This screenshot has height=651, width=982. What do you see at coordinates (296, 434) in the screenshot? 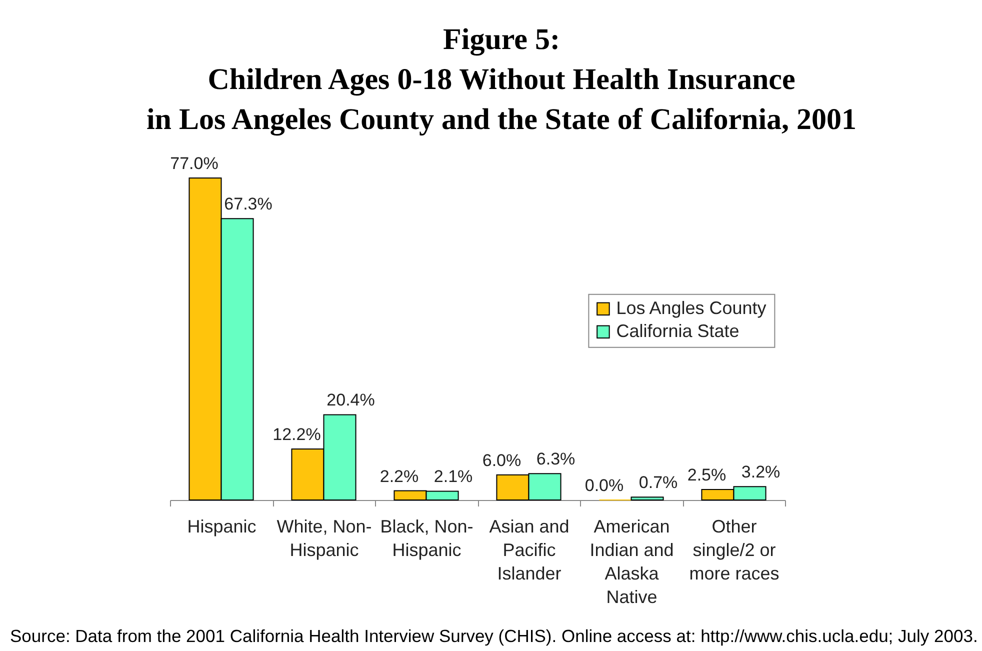
I see `data-label: 12.2%` at bounding box center [296, 434].